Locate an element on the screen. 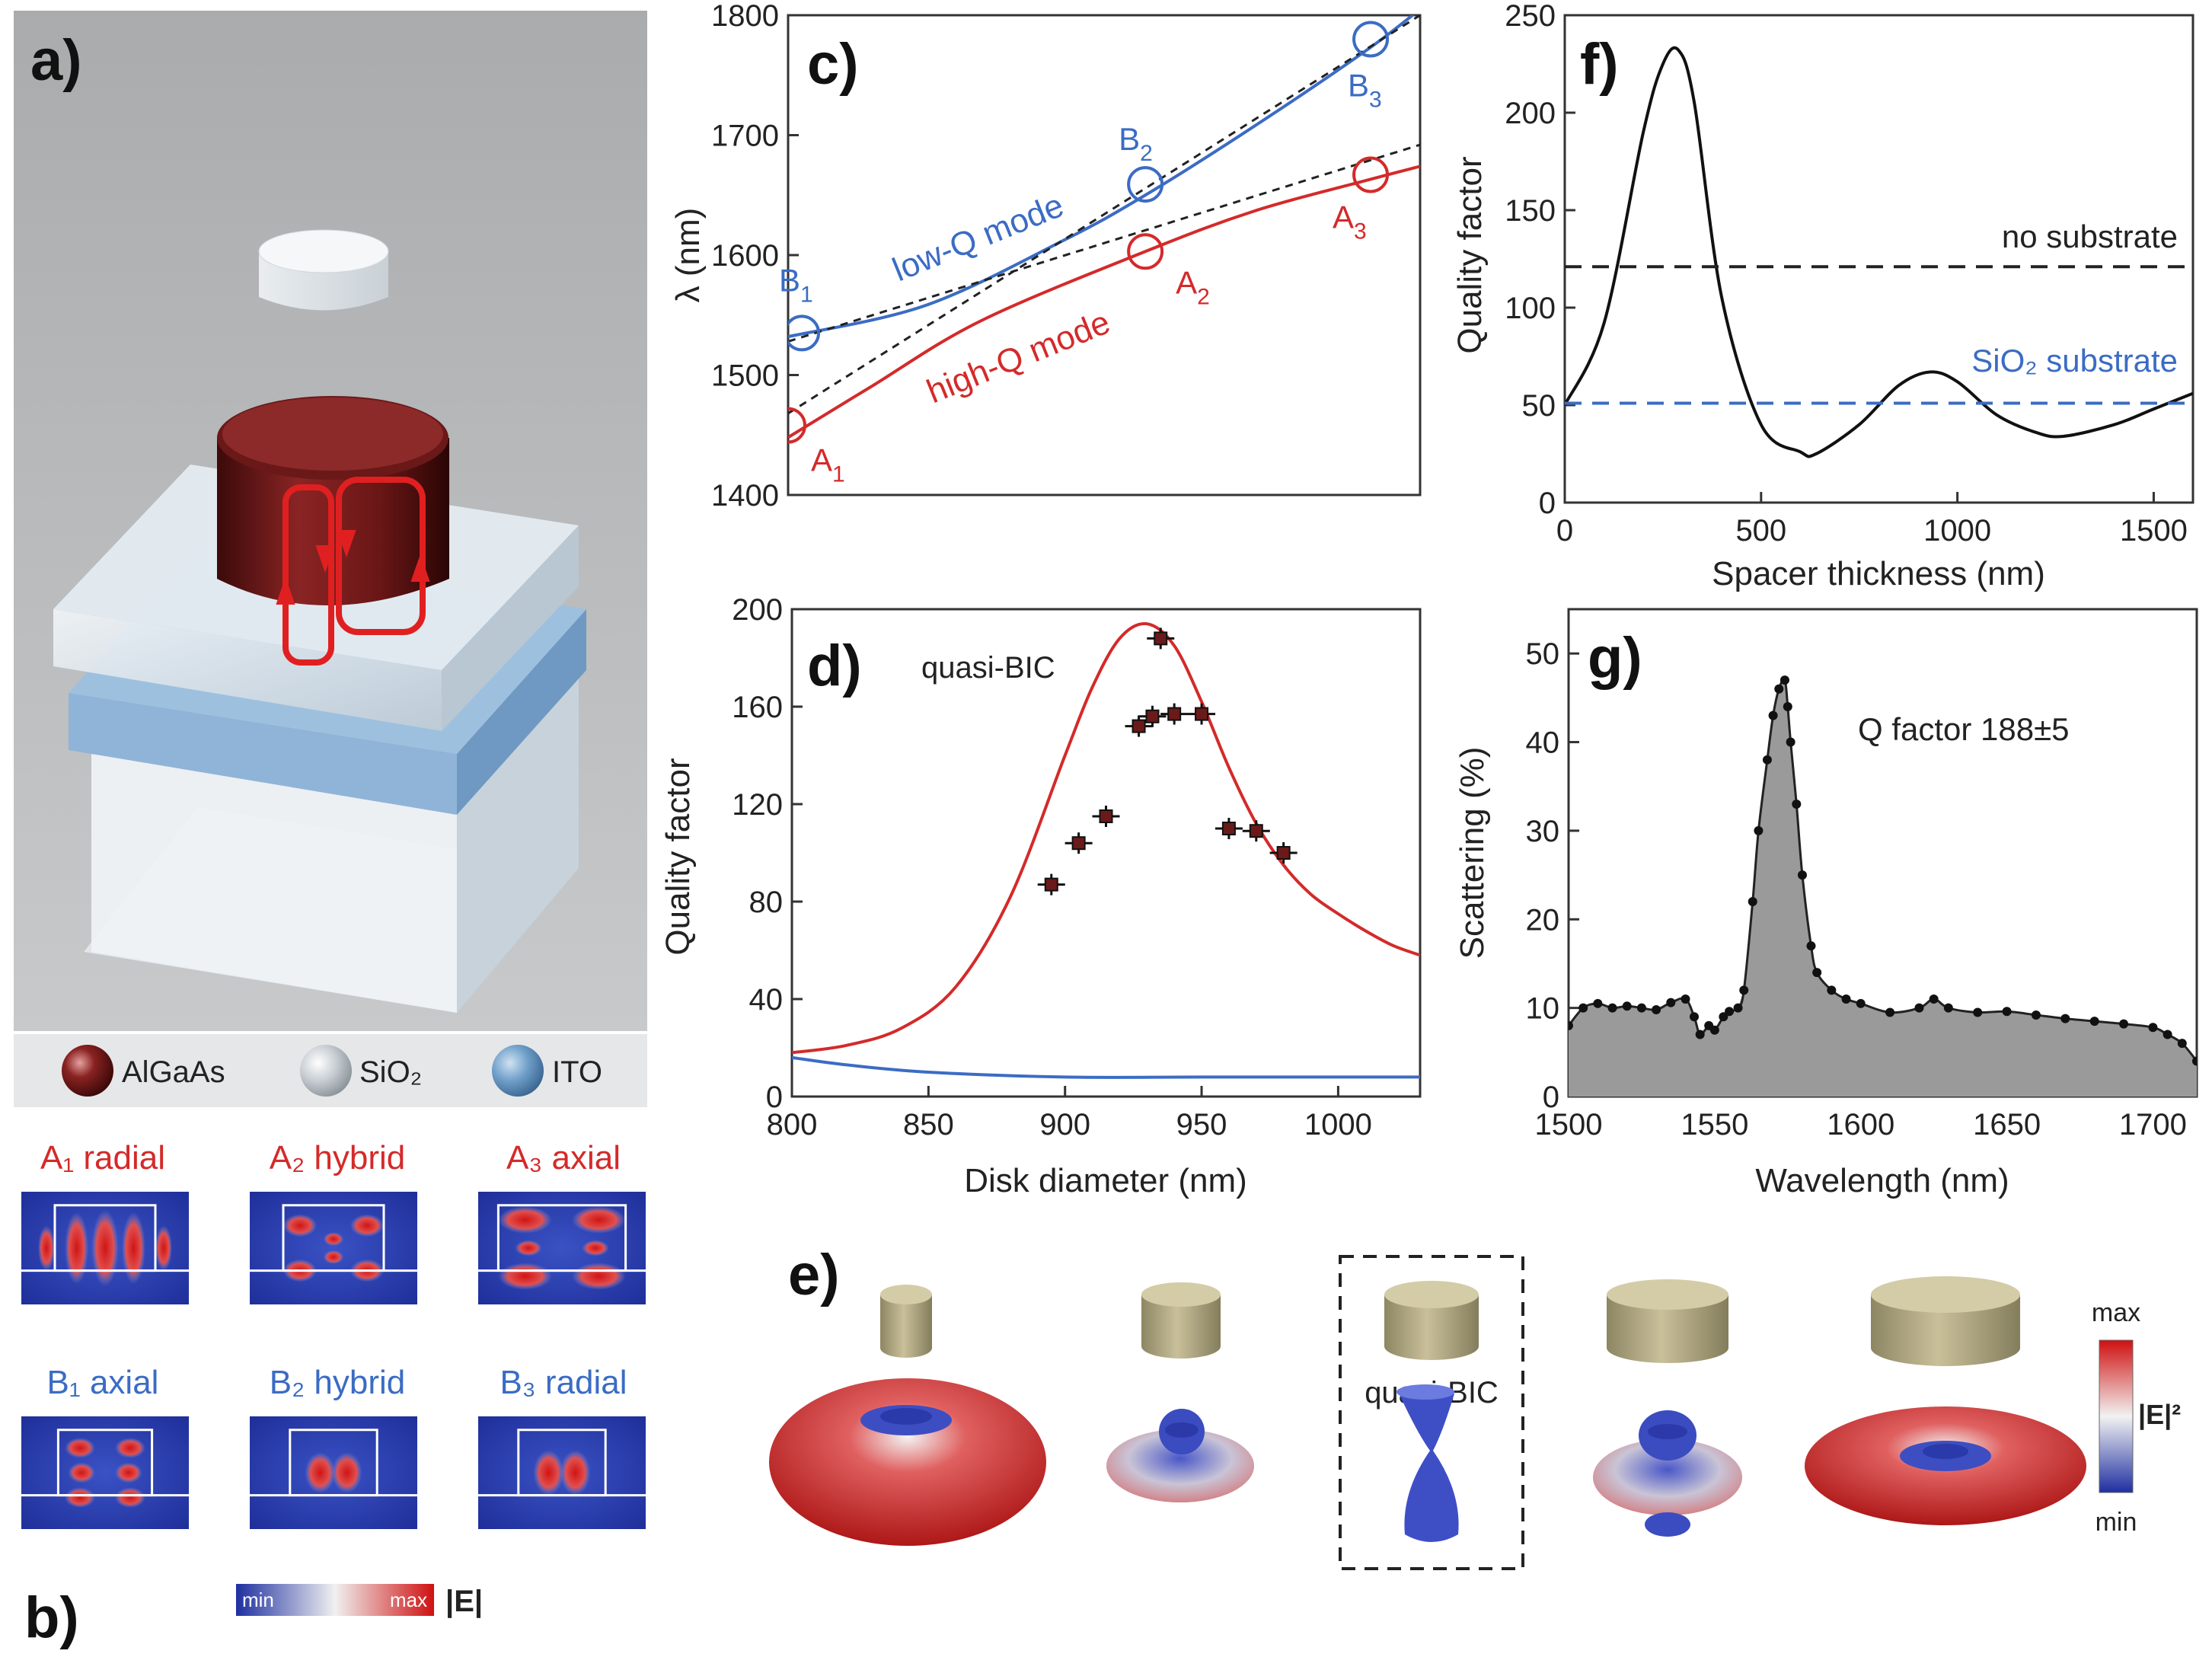 The image size is (2212, 1657). g-xtick-label: 1650 is located at coordinates (2007, 1124).